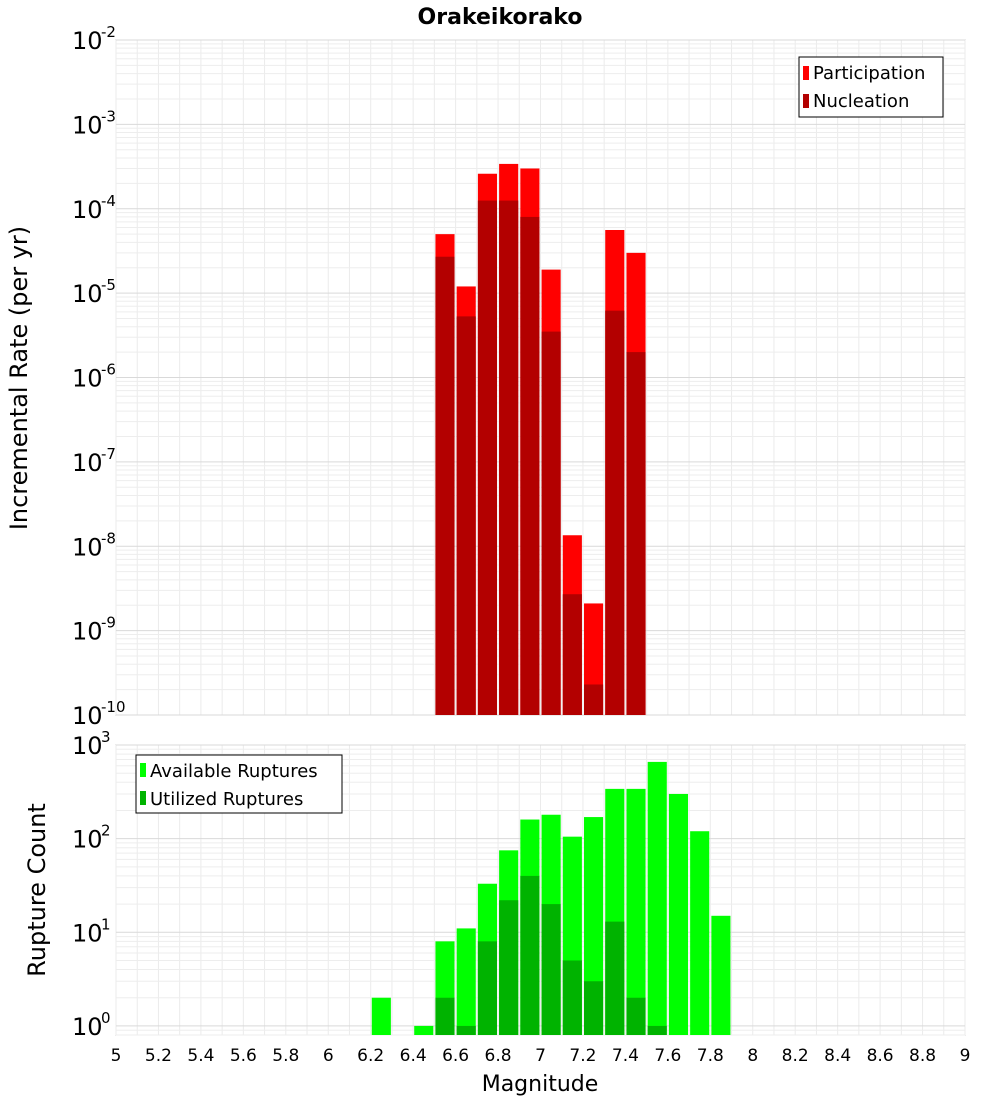 Image resolution: width=1000 pixels, height=1100 pixels. What do you see at coordinates (234, 771) in the screenshot?
I see `available-legend-label: Available Ruptures` at bounding box center [234, 771].